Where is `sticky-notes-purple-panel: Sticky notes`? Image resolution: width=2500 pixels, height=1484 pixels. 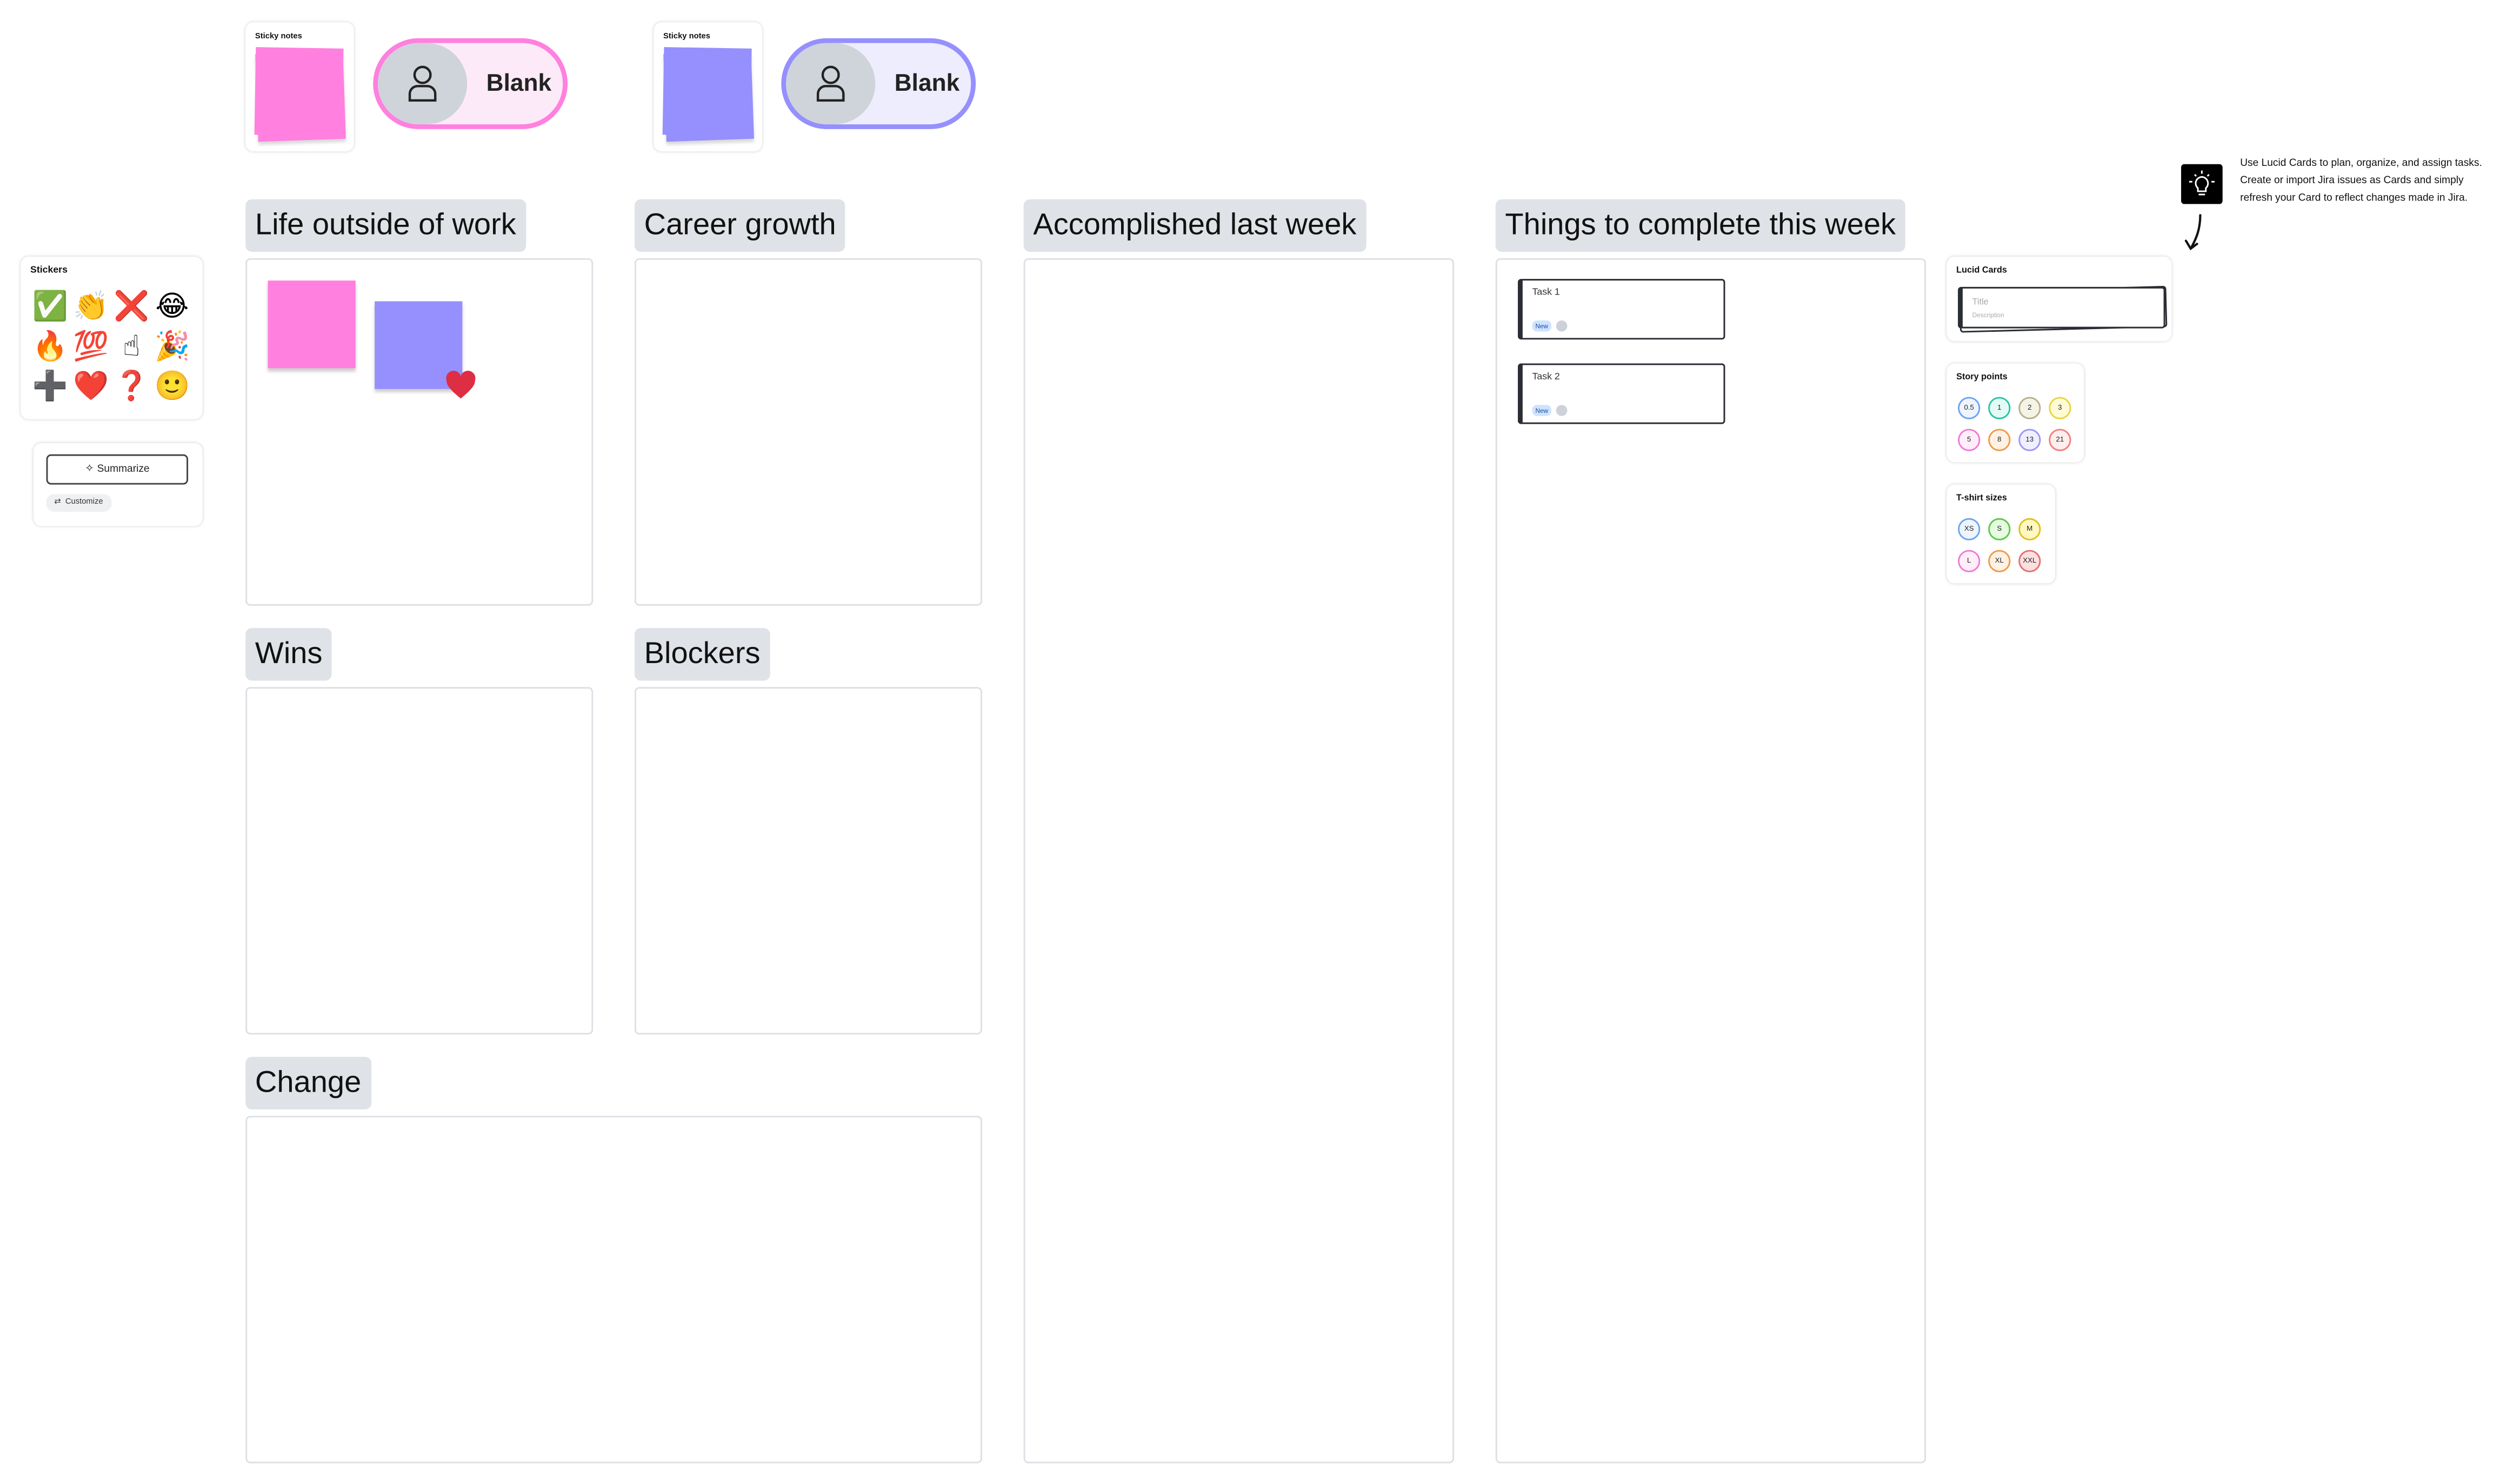 sticky-notes-purple-panel: Sticky notes is located at coordinates (708, 87).